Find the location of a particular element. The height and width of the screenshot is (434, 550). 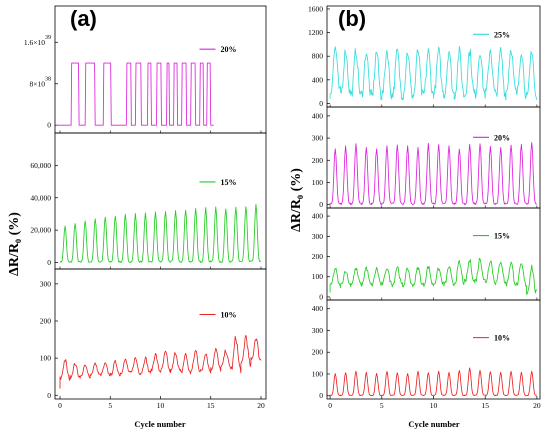

y-tick-label-a-mid-3: 60,000 is located at coordinates (40, 165).